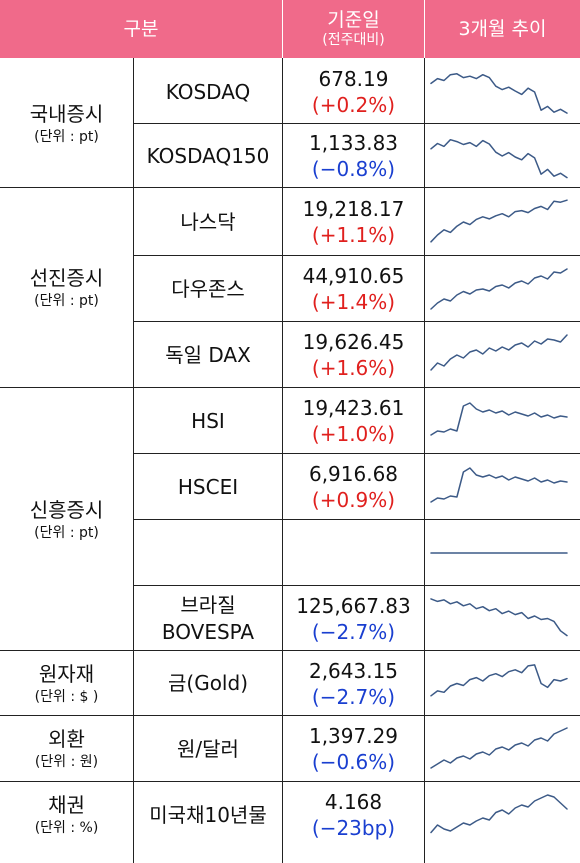  Describe the element at coordinates (353, 289) in the screenshot. I see `value-cell: 44,910.65 (+1.4%)` at that location.